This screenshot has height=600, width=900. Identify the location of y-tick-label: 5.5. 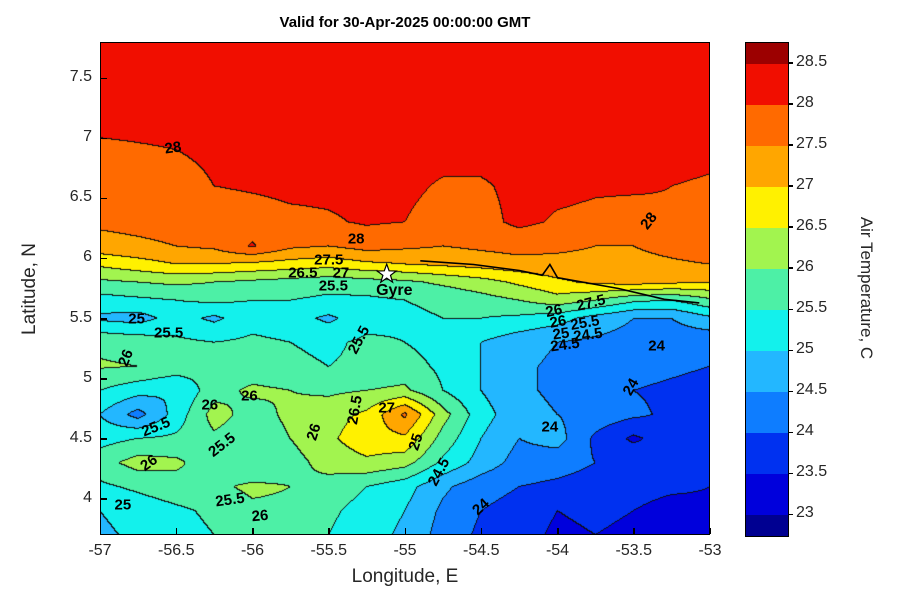
(80, 317).